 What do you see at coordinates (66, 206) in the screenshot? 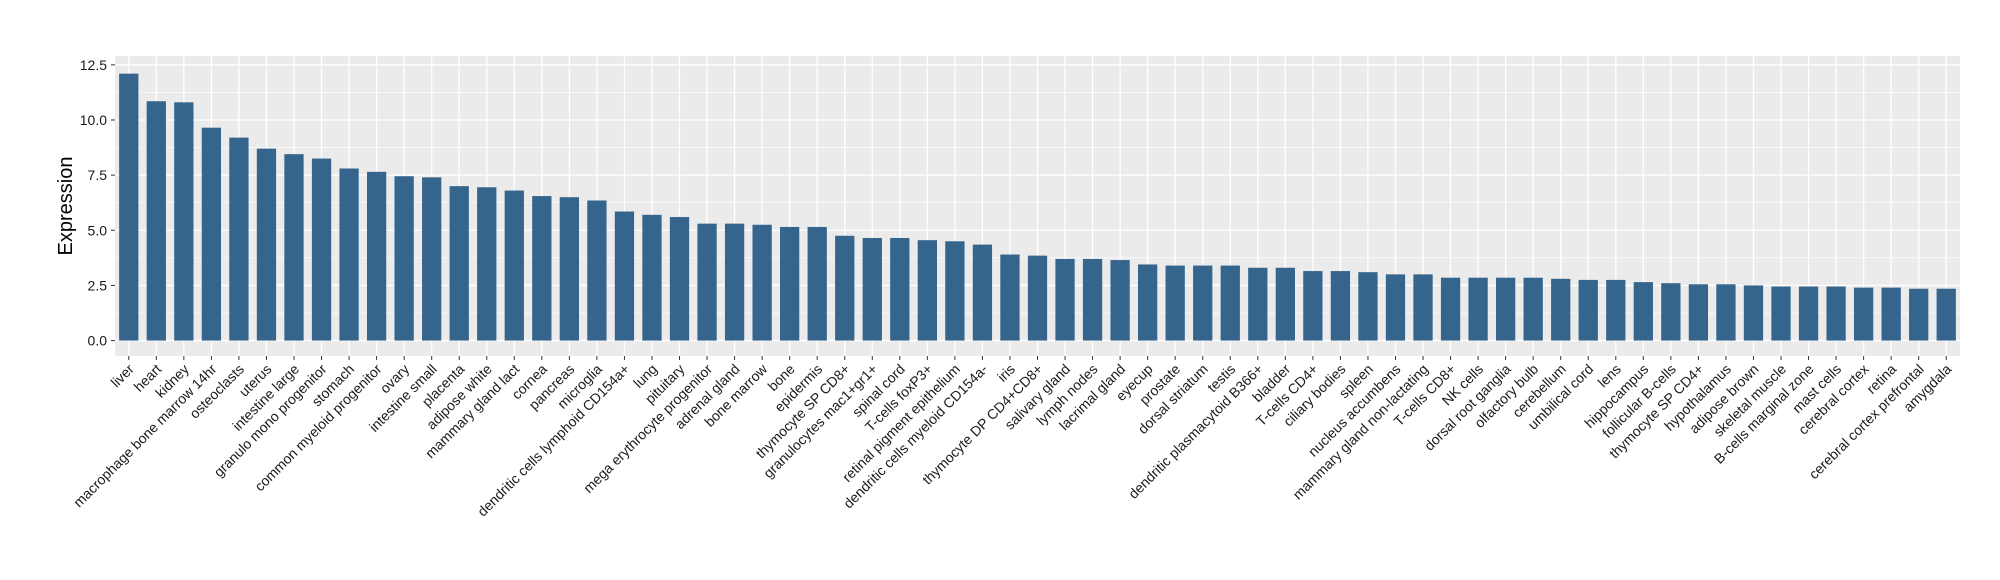
I see `y-axis-title: Expression` at bounding box center [66, 206].